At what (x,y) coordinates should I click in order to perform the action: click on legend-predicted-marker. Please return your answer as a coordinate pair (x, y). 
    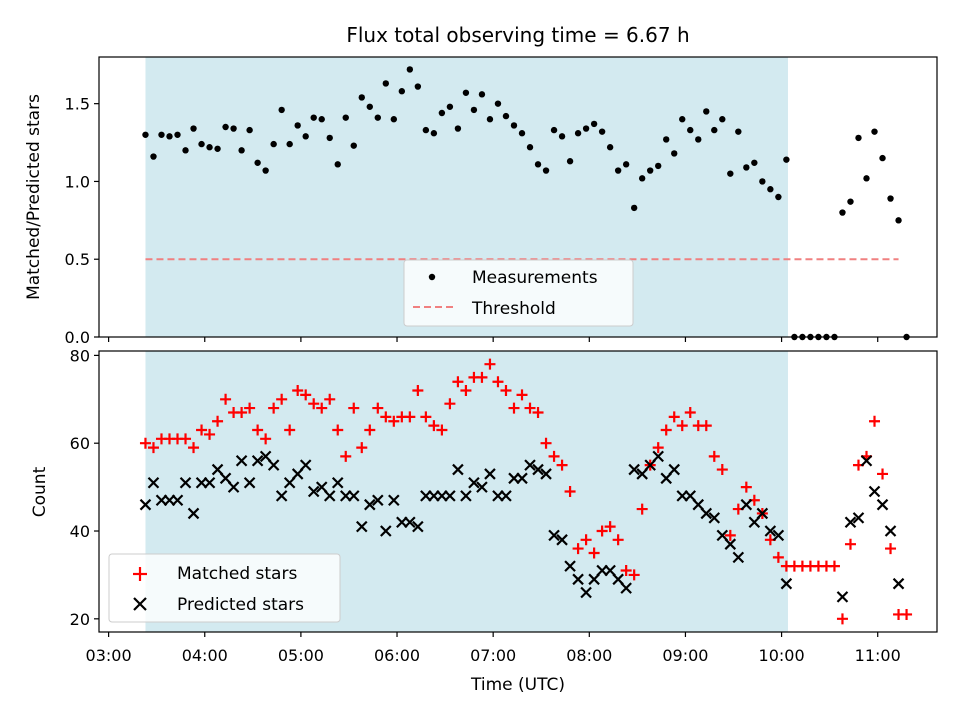
    Looking at the image, I should click on (140, 604).